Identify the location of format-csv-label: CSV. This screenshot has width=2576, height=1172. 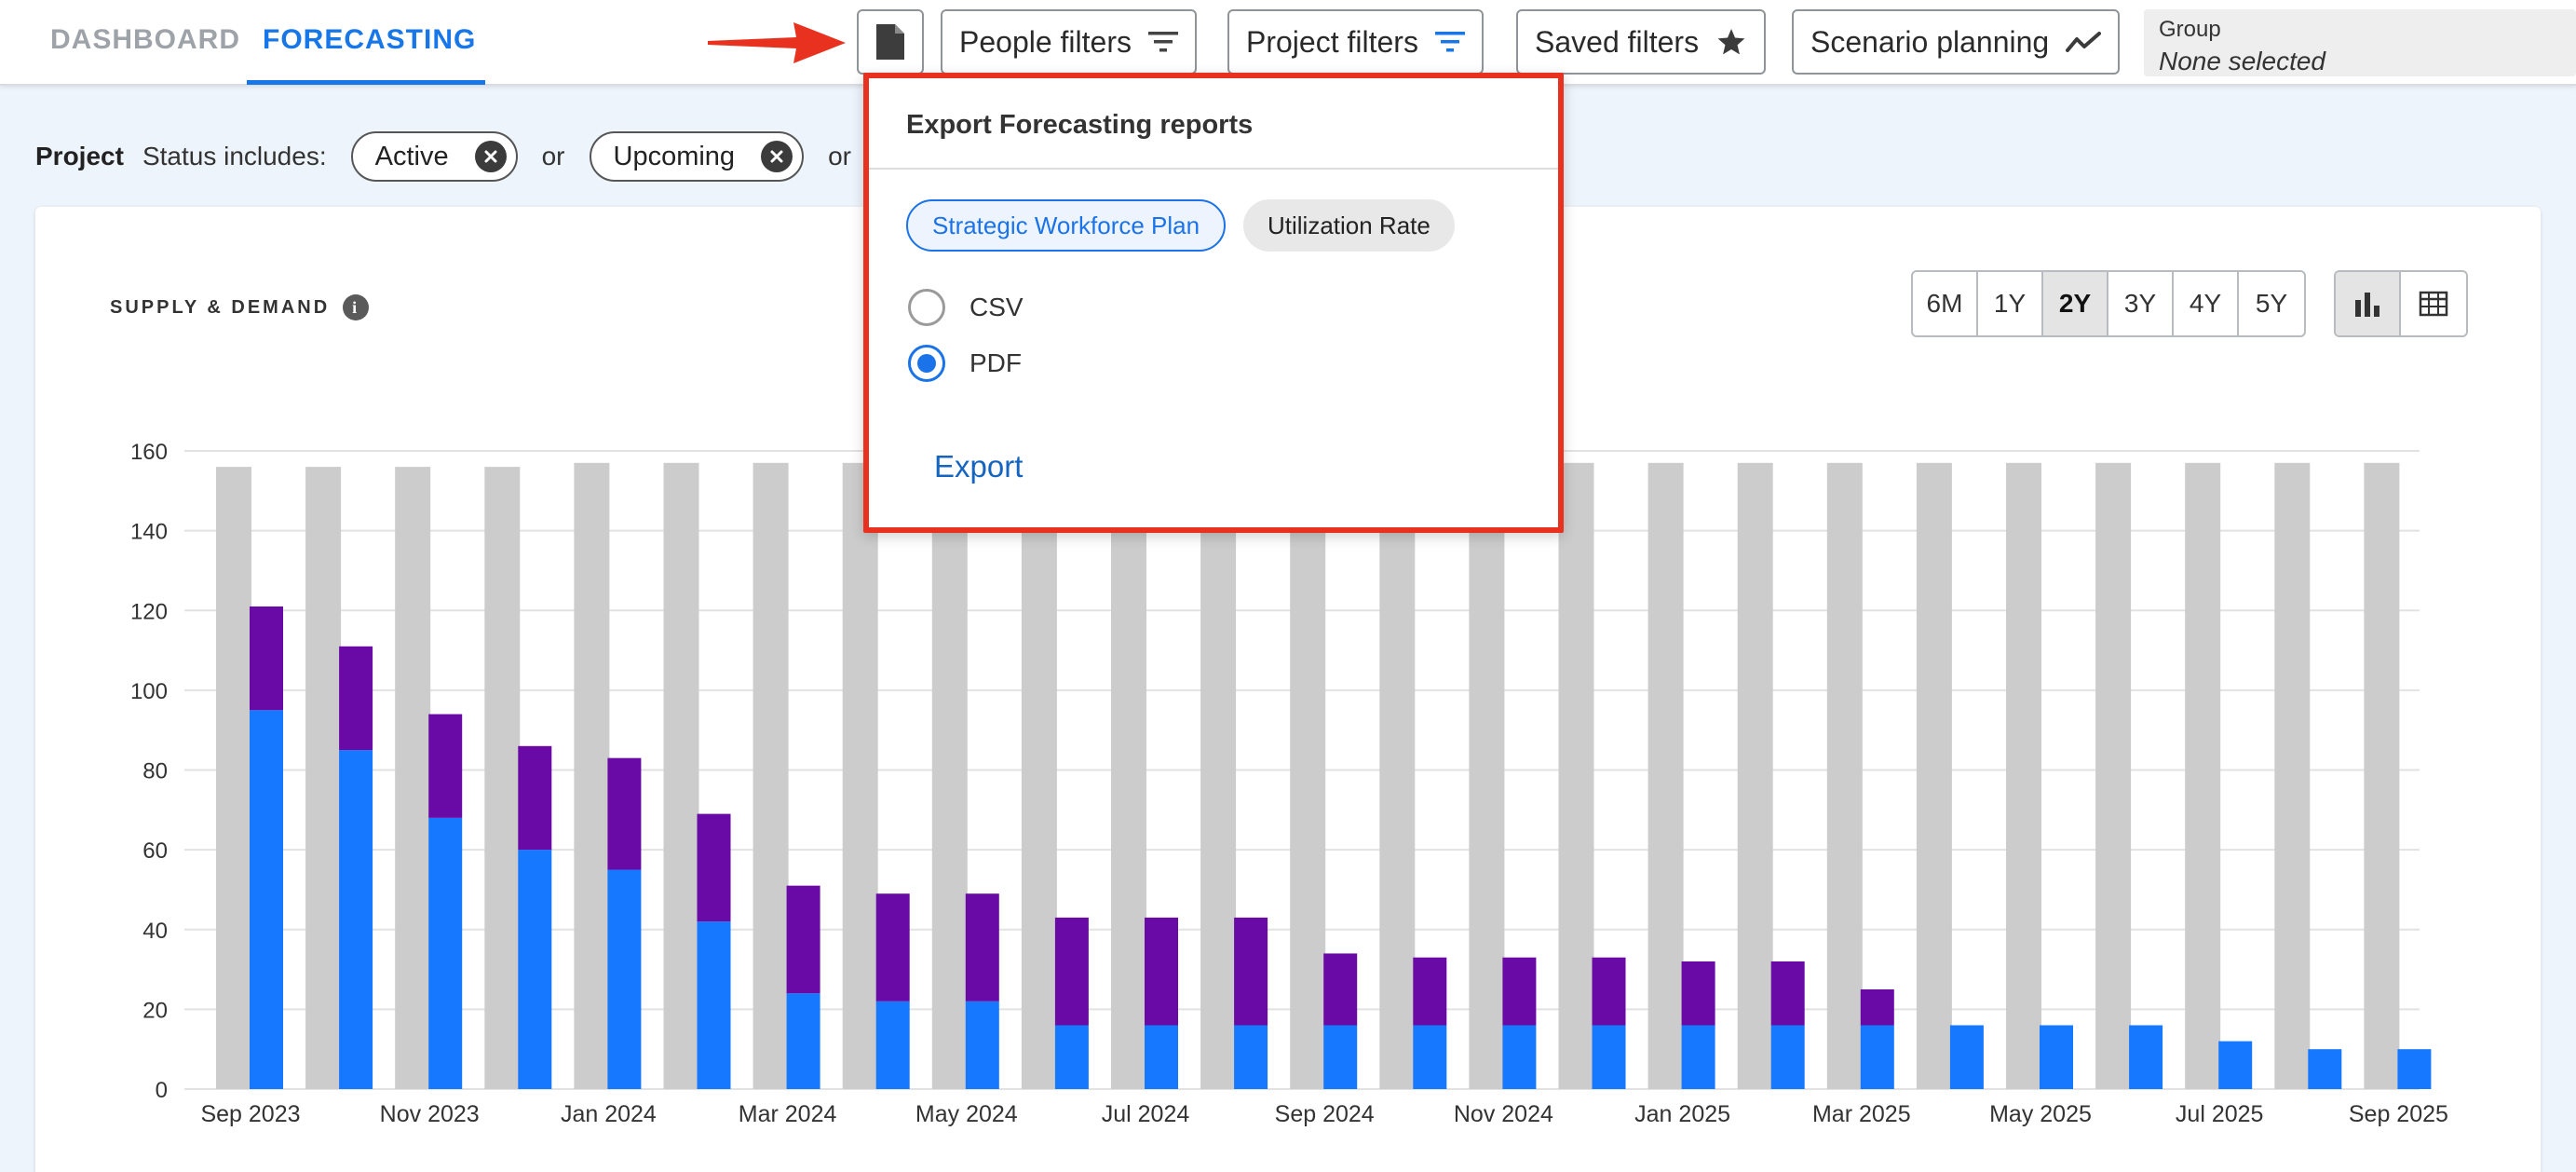
(996, 307).